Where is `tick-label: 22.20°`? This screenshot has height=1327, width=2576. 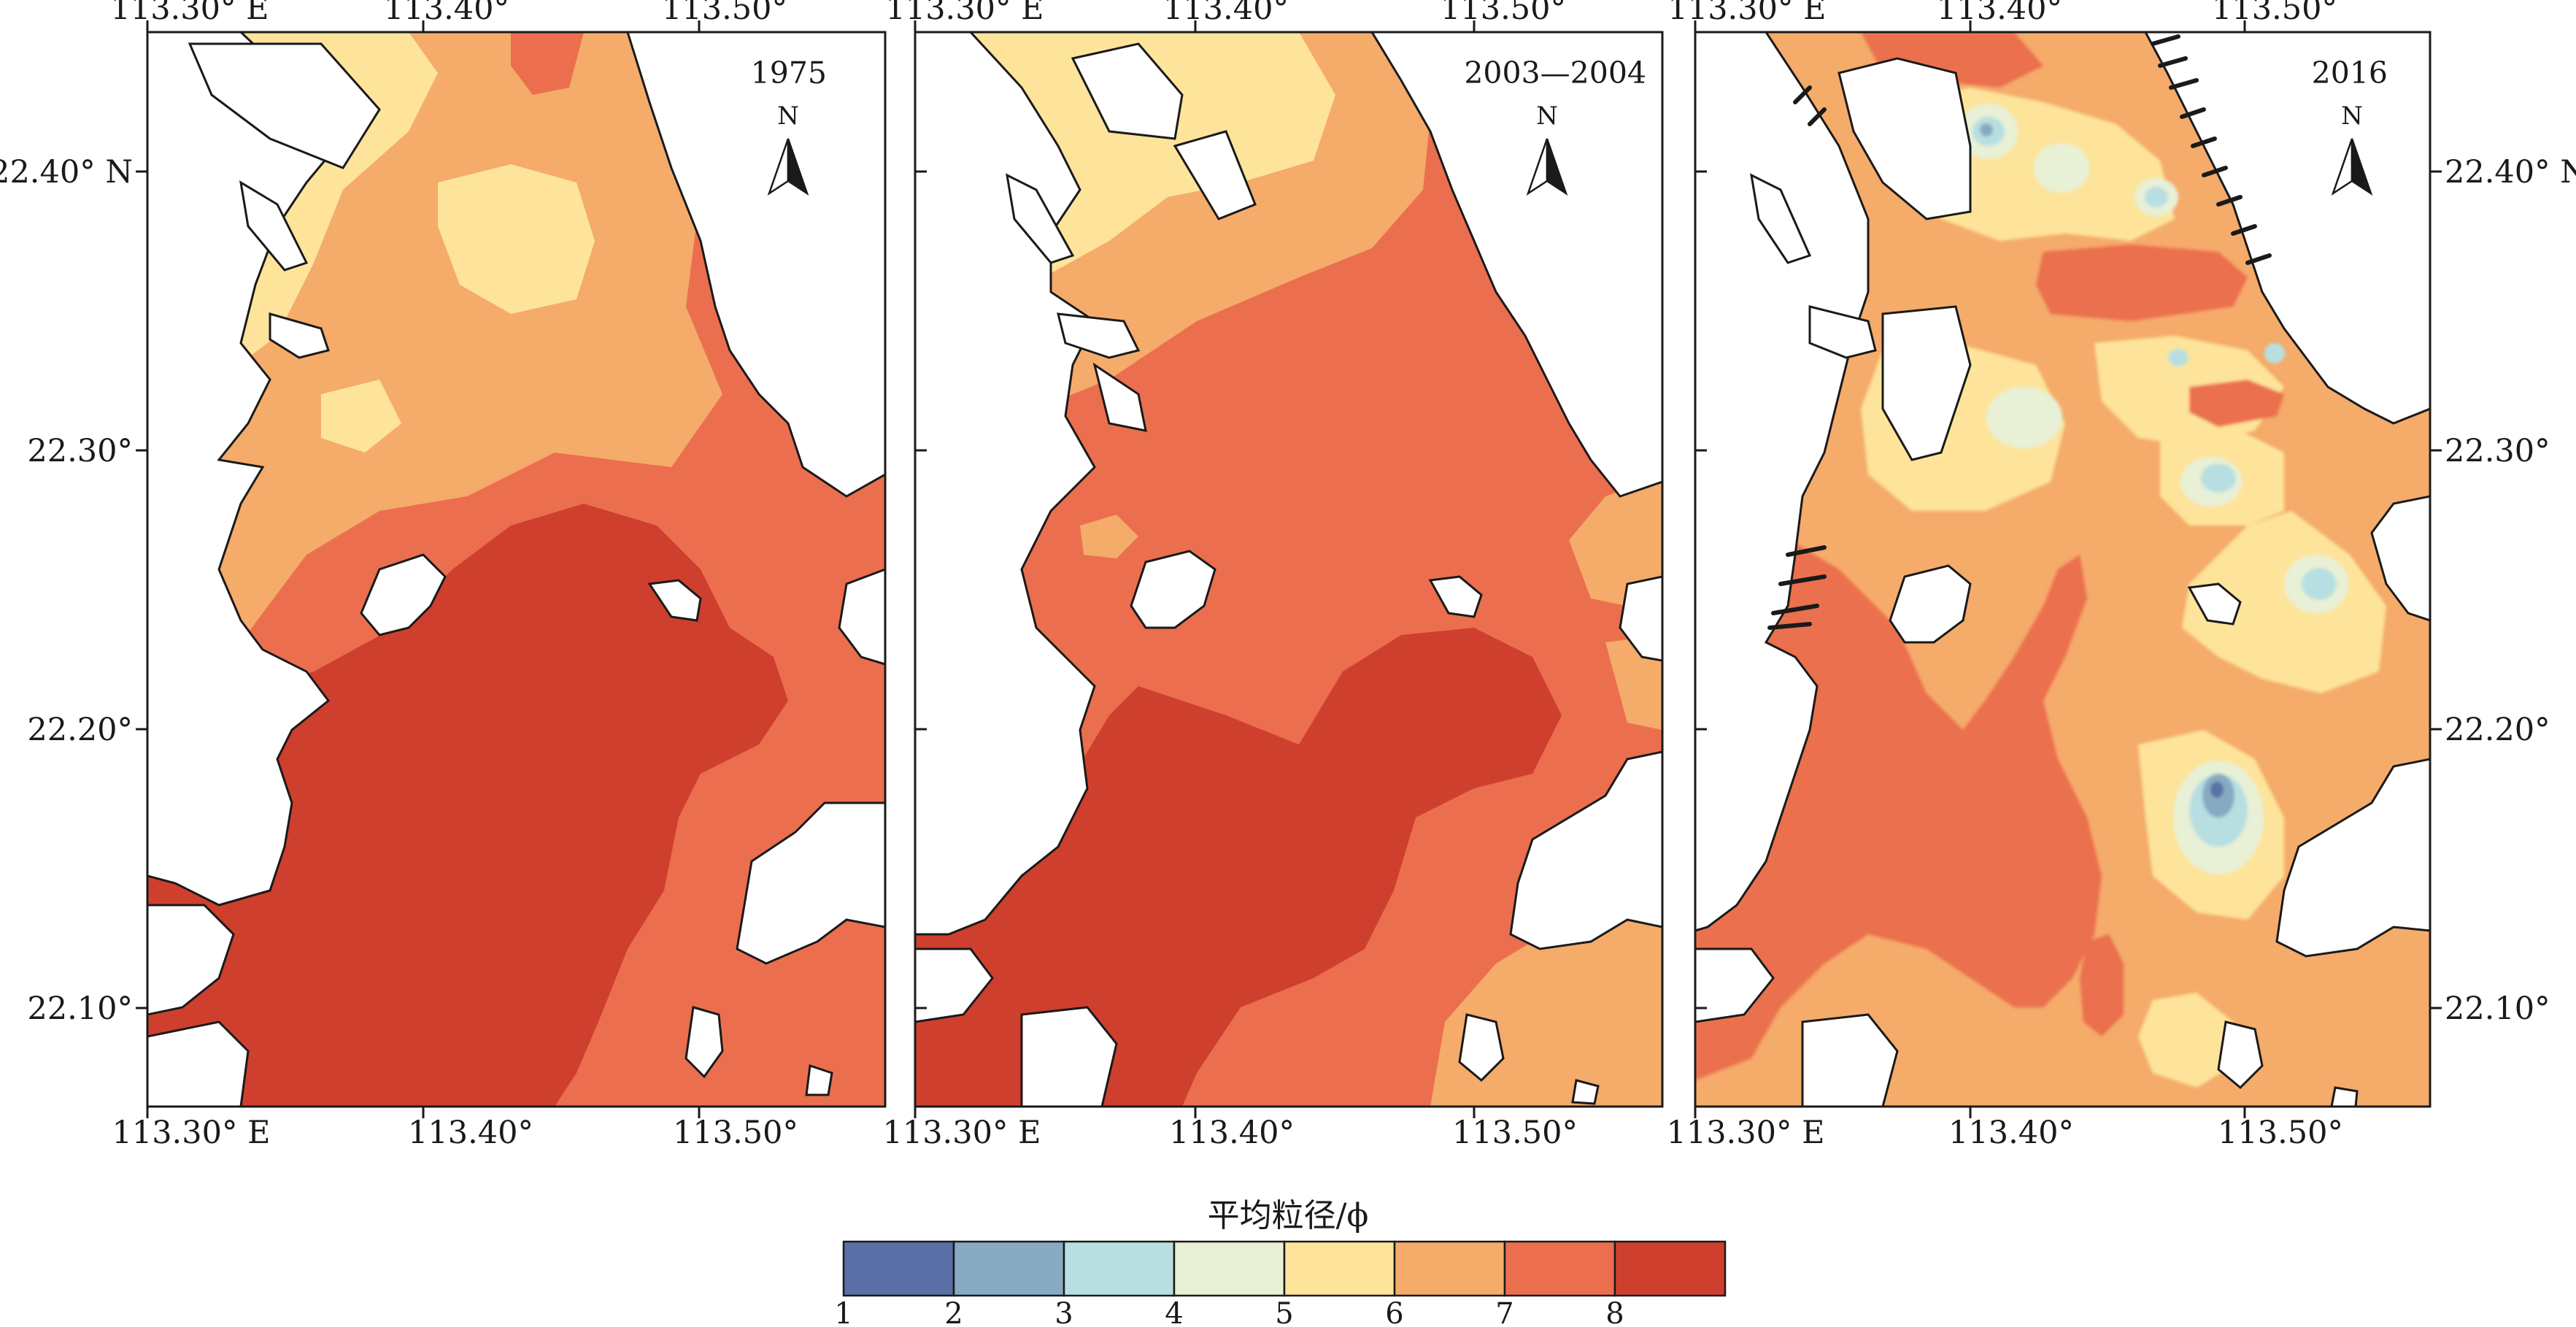 tick-label: 22.20° is located at coordinates (2497, 730).